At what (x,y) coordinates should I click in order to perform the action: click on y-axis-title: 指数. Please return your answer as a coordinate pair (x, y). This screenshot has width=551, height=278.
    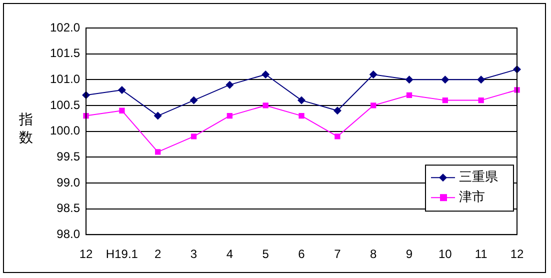
    Looking at the image, I should click on (26, 128).